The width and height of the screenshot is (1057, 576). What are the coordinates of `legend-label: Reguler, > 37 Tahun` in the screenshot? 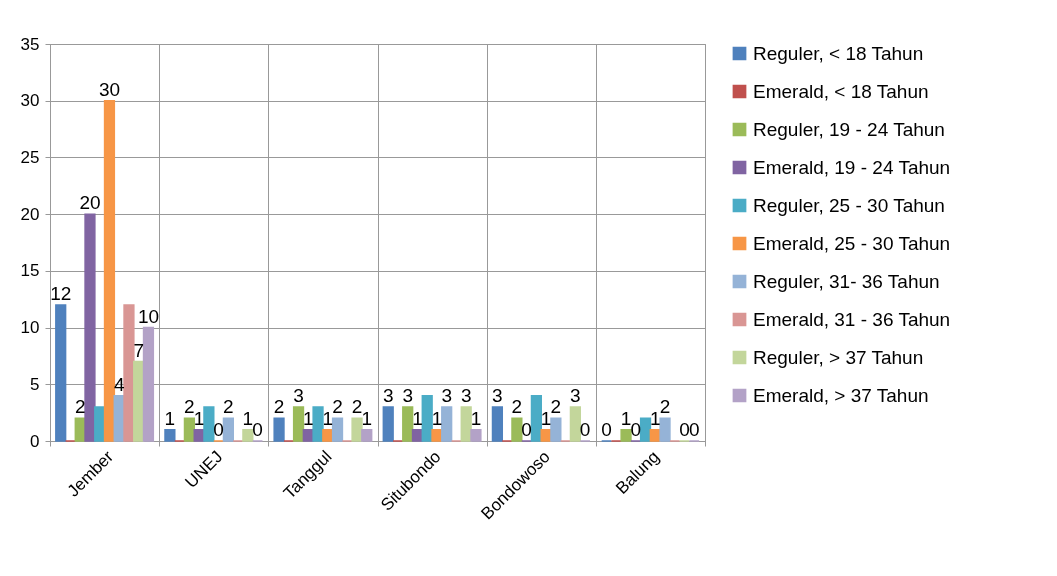 It's located at (838, 357).